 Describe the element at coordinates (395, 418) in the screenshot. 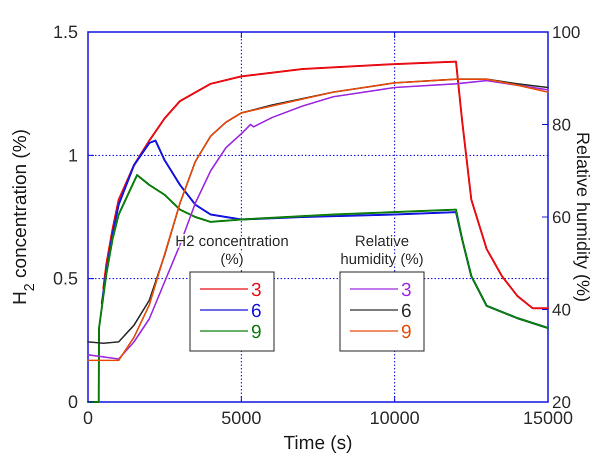

I see `x-tick-label: 10000` at that location.